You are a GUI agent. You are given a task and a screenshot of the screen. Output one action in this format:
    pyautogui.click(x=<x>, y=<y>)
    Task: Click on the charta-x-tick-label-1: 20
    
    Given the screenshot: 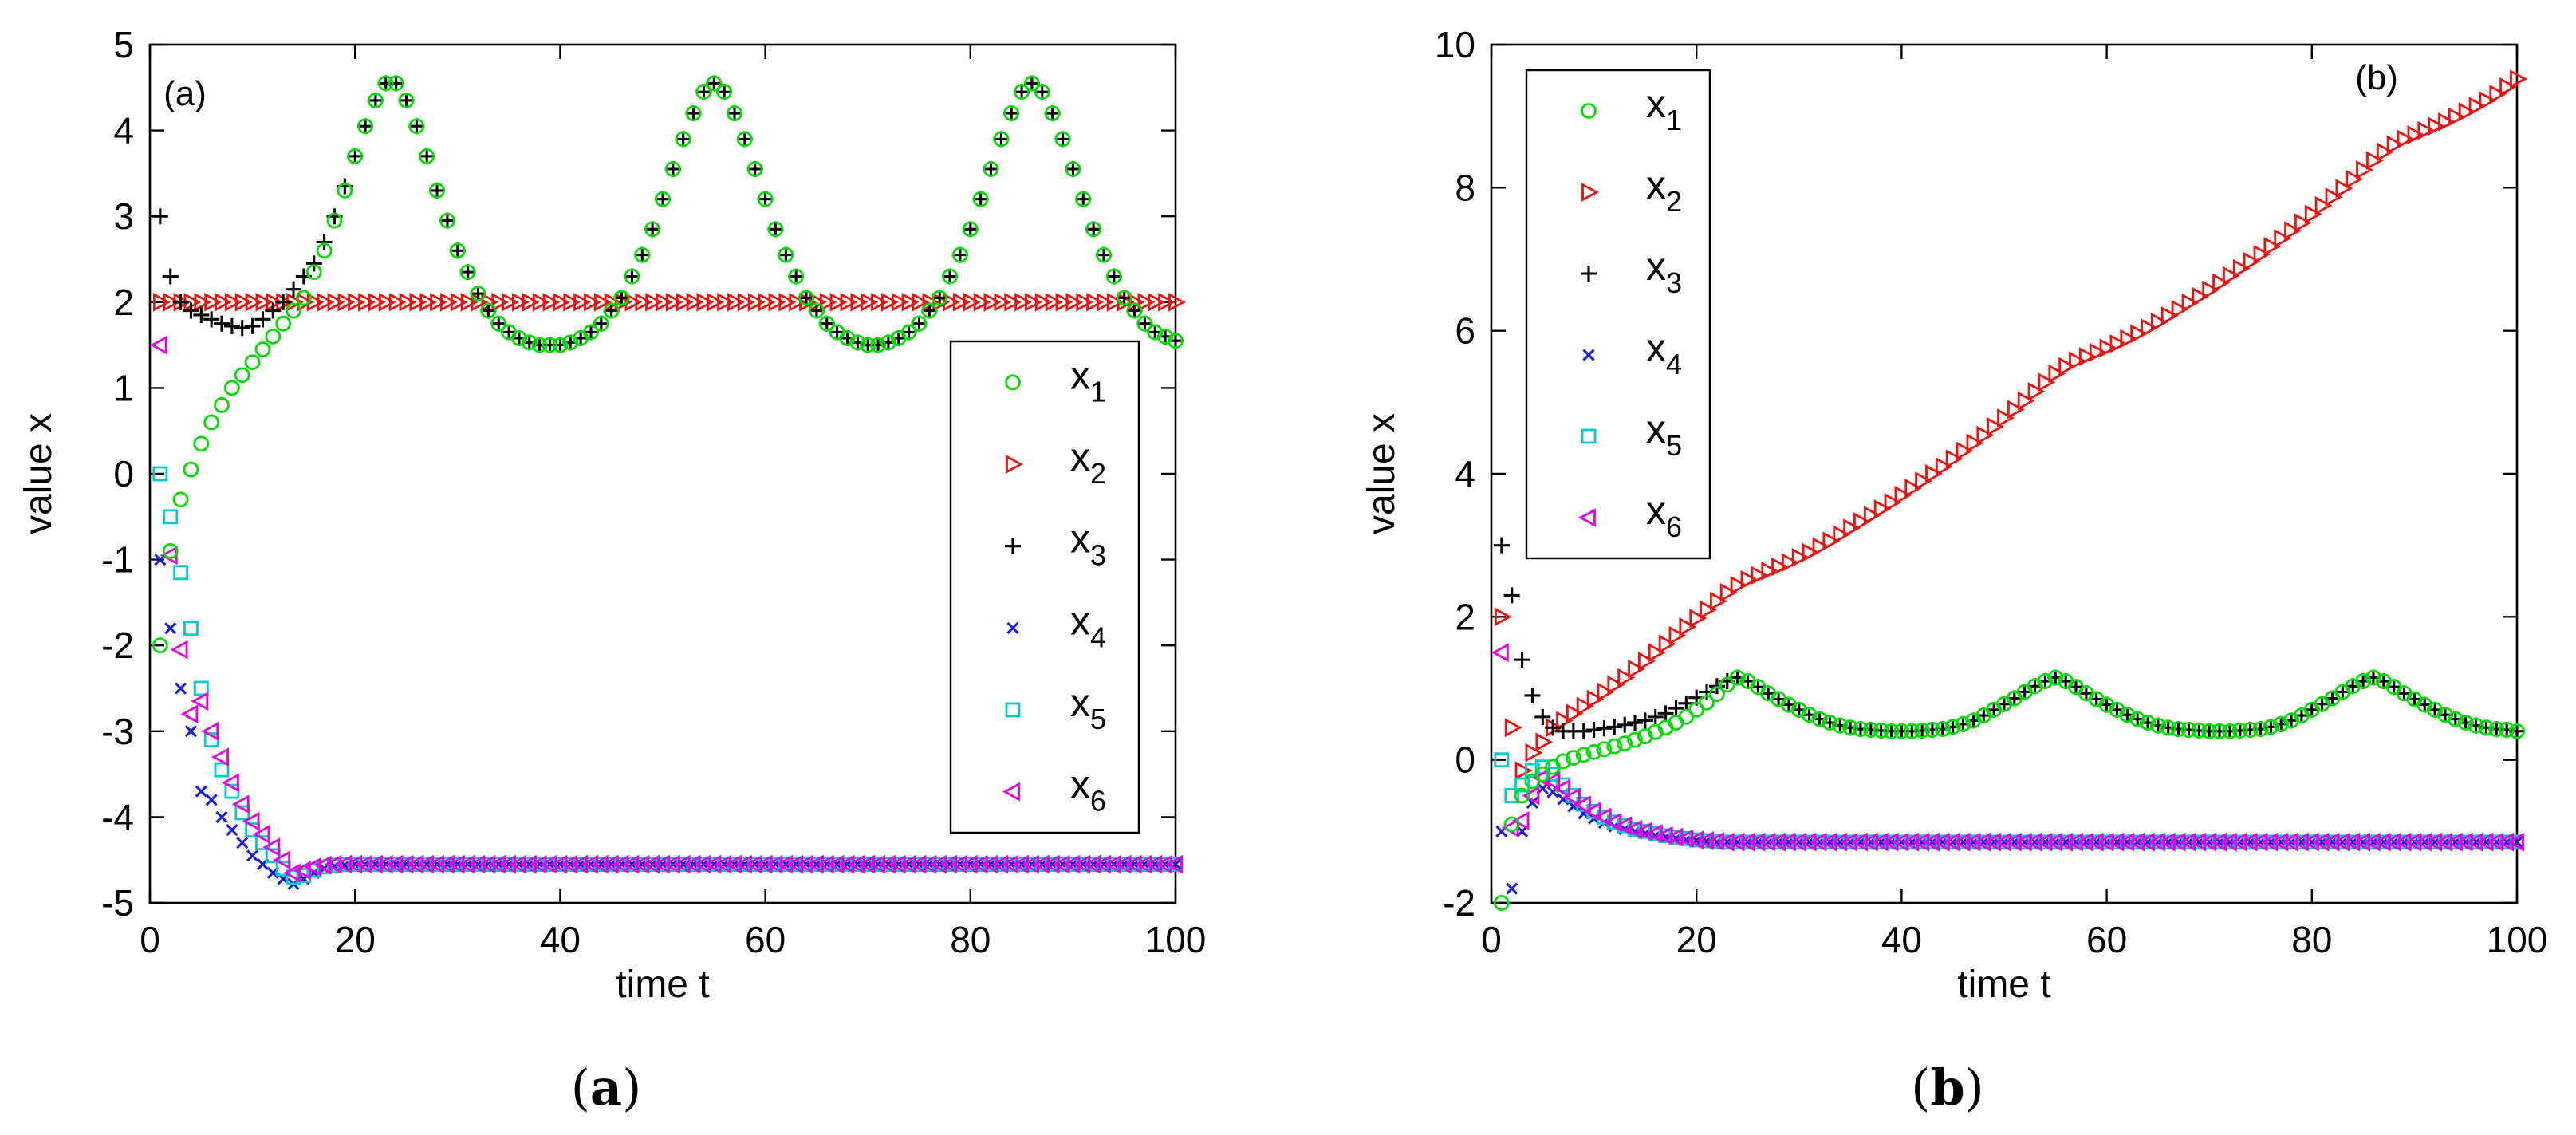 What is the action you would take?
    pyautogui.click(x=355, y=939)
    